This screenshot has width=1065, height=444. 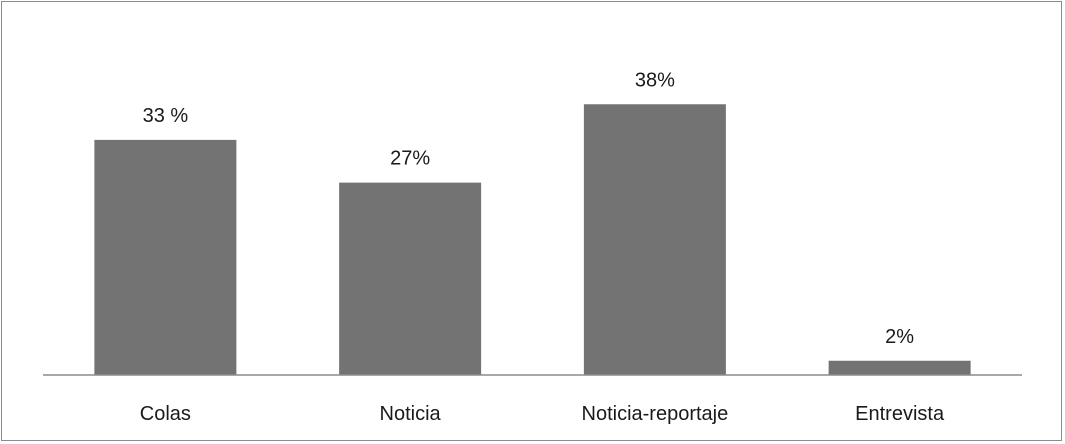 I want to click on category-label: Noticia-reportaje, so click(x=655, y=414).